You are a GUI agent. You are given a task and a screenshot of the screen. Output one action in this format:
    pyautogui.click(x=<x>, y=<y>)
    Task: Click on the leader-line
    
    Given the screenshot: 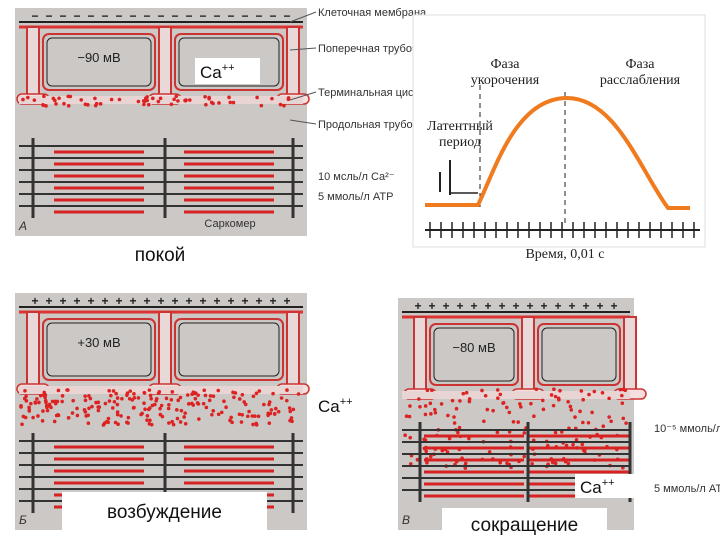 What is the action you would take?
    pyautogui.click(x=303, y=17)
    